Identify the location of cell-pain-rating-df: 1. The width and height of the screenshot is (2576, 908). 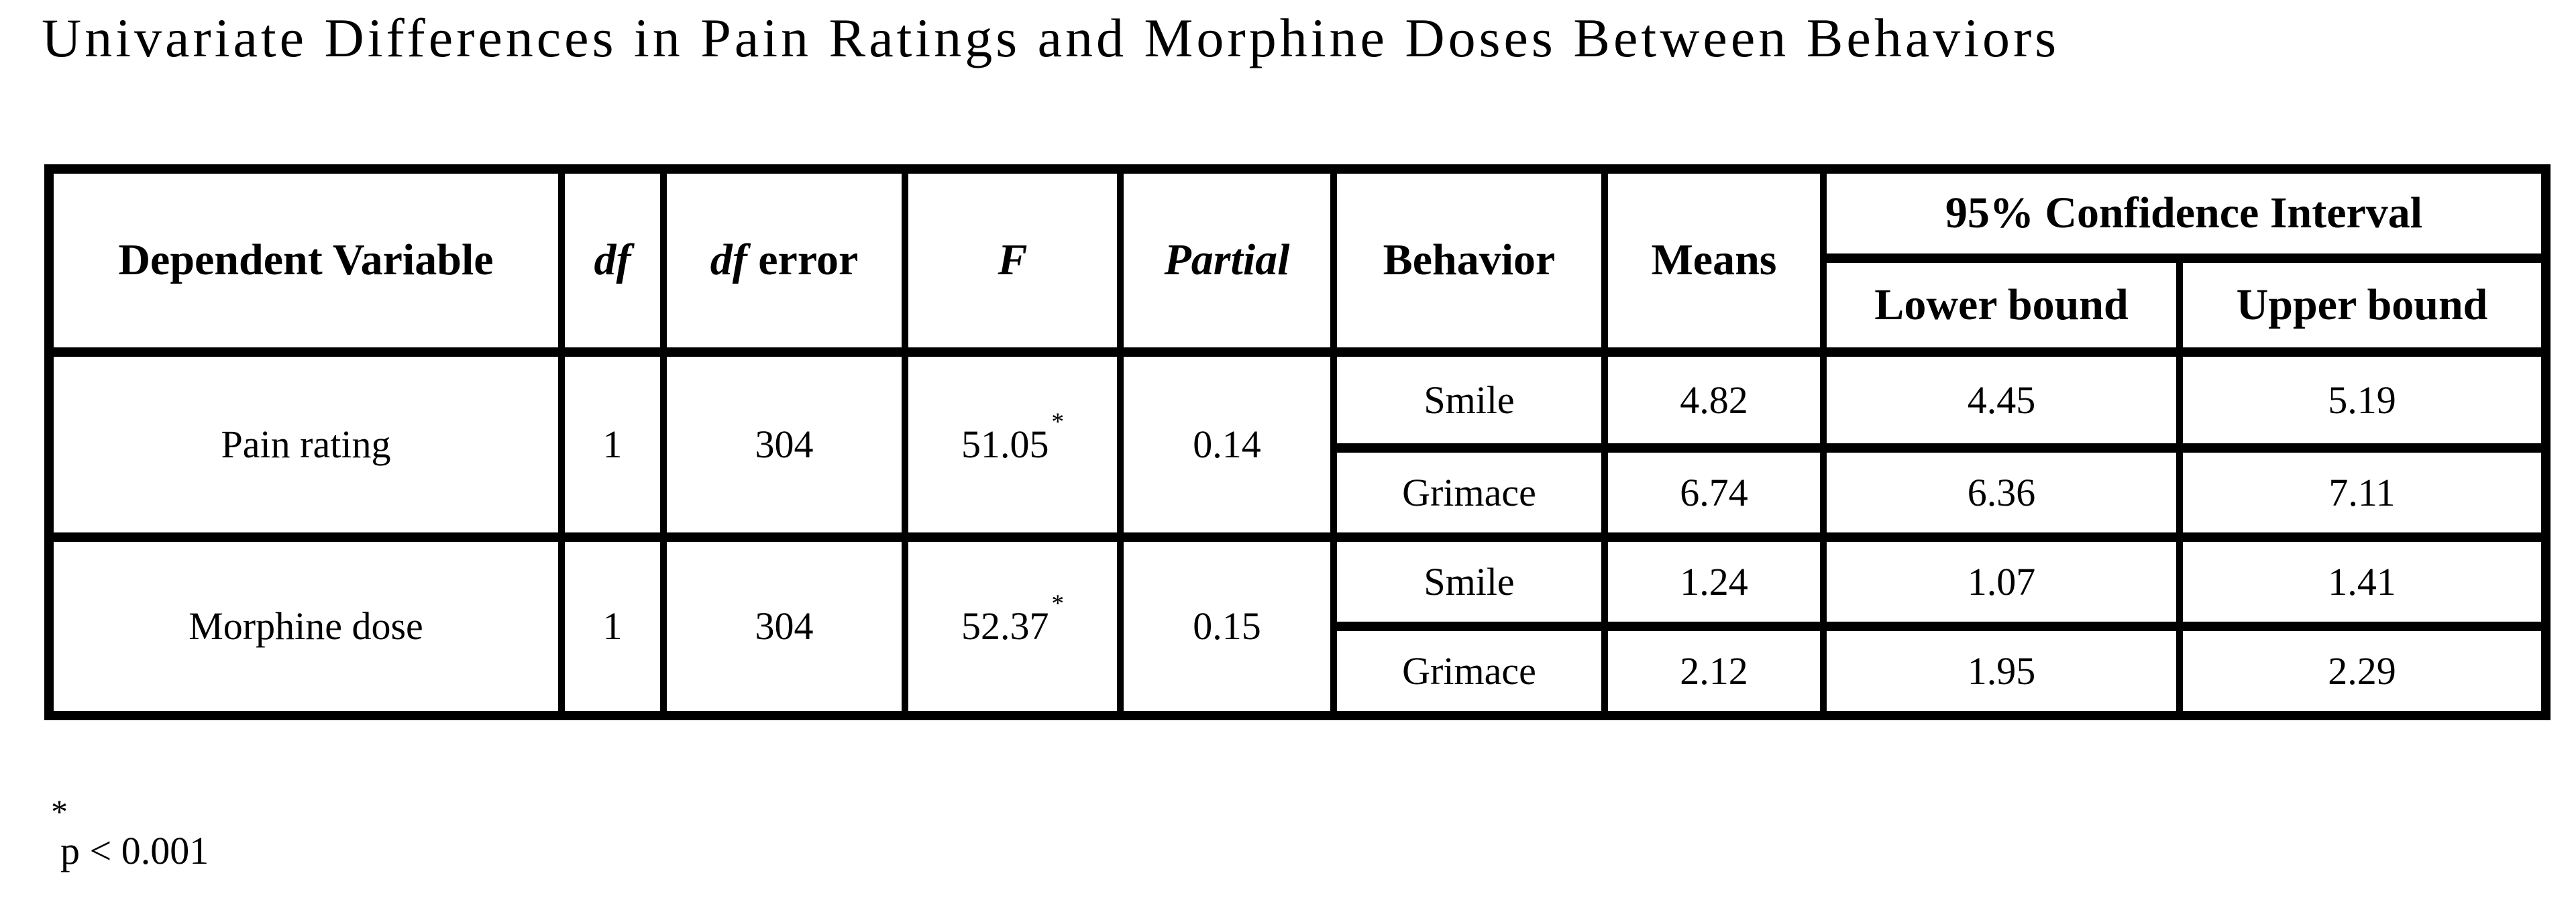
(612, 444).